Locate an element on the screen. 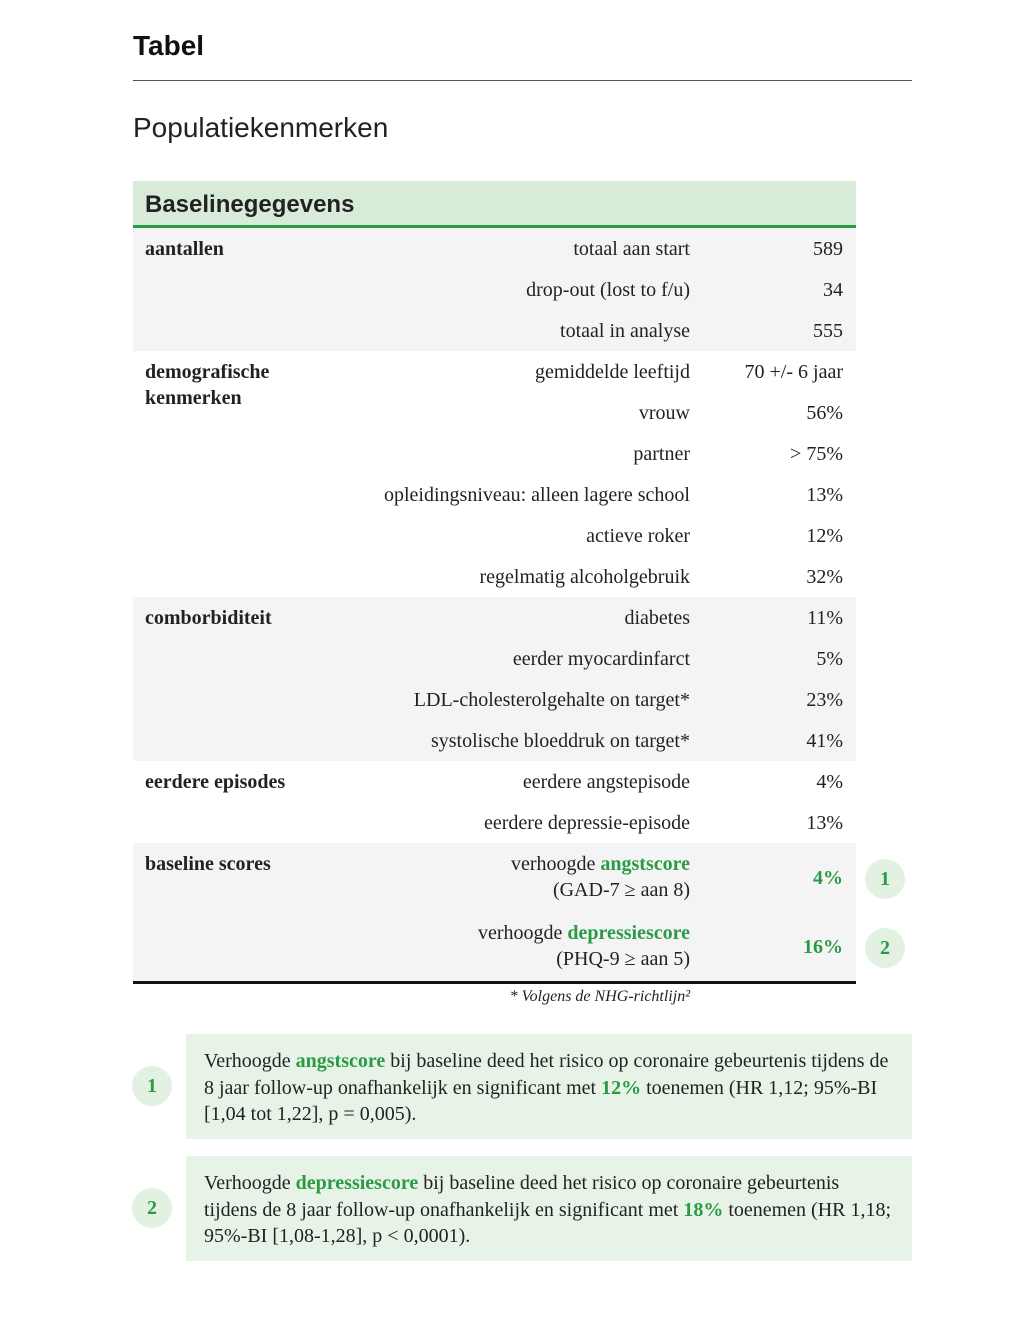 The width and height of the screenshot is (1032, 1331). group-label: comborbiditeit is located at coordinates (208, 618).